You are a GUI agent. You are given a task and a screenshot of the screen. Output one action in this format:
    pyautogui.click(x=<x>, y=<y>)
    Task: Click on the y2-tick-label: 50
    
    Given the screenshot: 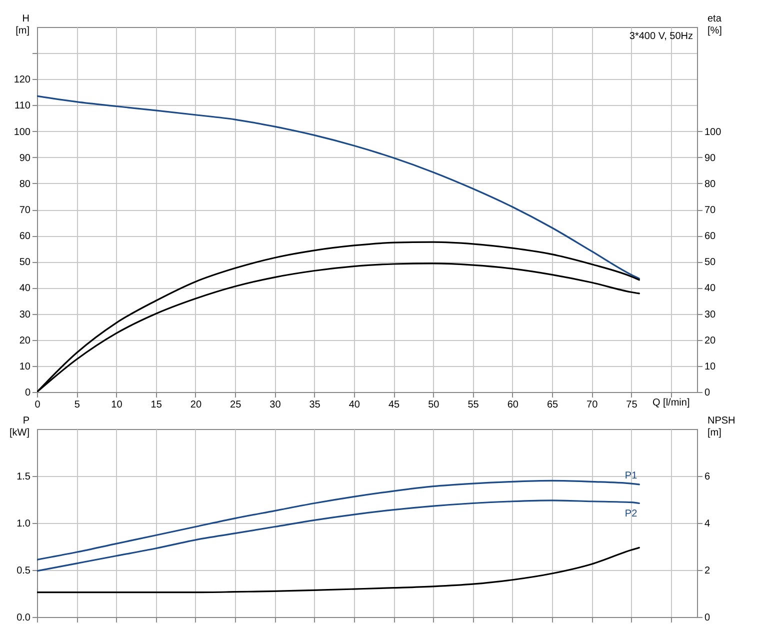 What is the action you would take?
    pyautogui.click(x=710, y=262)
    